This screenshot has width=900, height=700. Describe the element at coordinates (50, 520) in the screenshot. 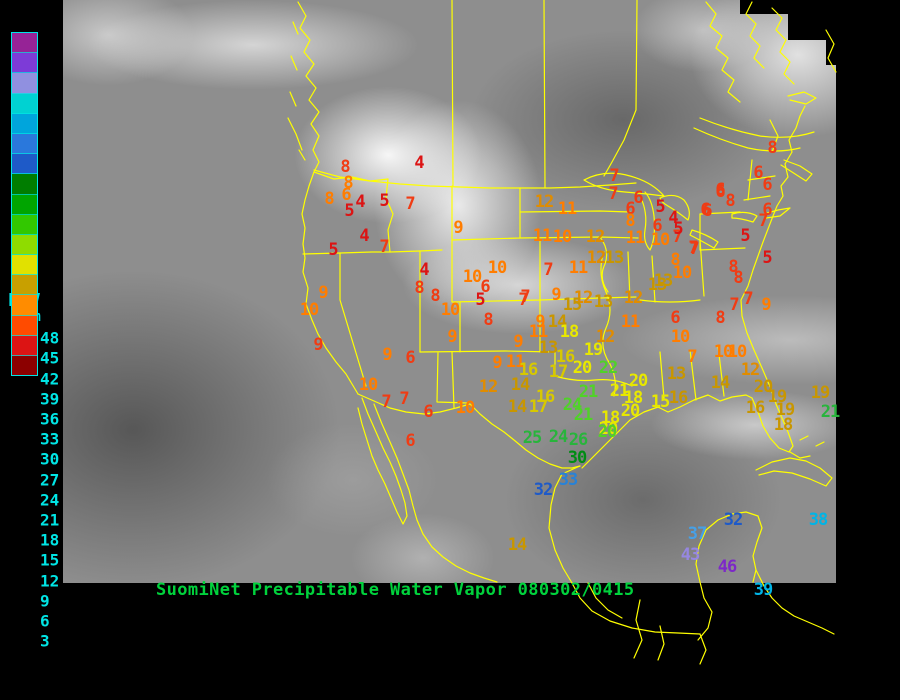

I see `legend-tick-label: 21` at that location.